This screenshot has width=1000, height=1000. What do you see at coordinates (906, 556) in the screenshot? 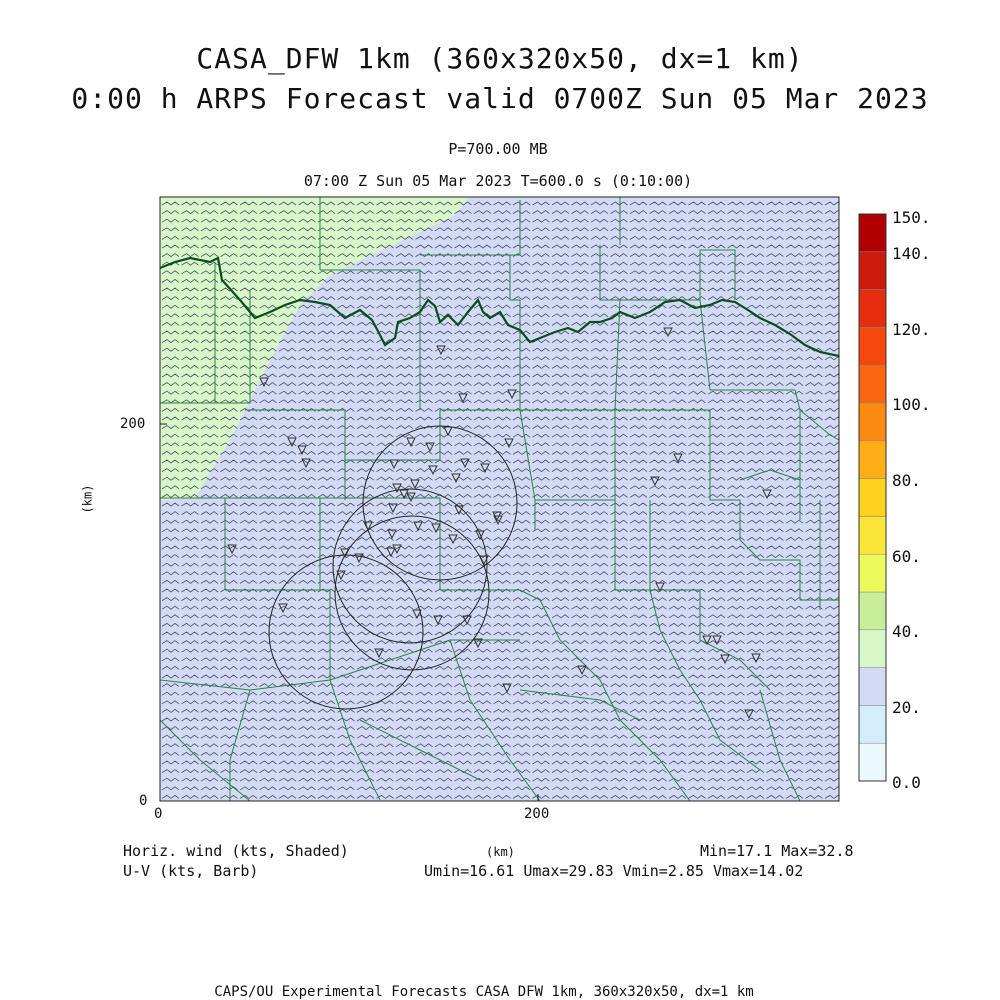
I see `colorbar-label-60: 60.` at bounding box center [906, 556].